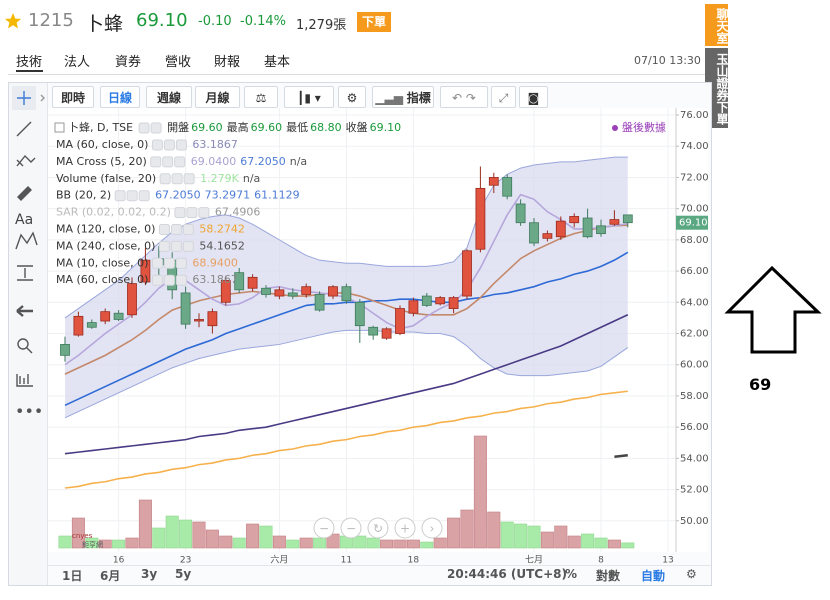 This screenshot has height=600, width=830. Describe the element at coordinates (29, 411) in the screenshot. I see `more-tools: •••` at that location.